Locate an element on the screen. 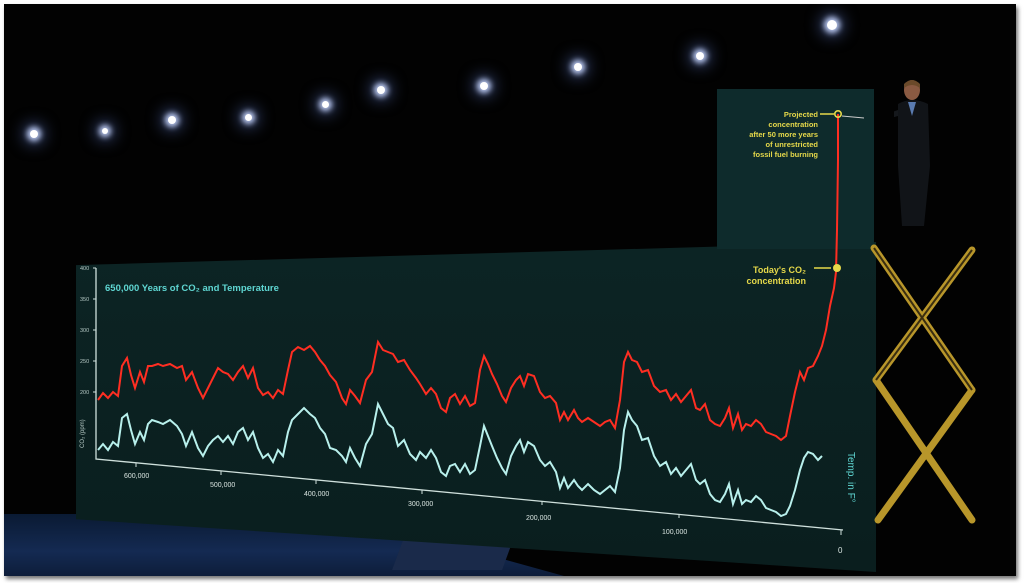 The height and width of the screenshot is (583, 1024). x-ticks is located at coordinates (488, 499).